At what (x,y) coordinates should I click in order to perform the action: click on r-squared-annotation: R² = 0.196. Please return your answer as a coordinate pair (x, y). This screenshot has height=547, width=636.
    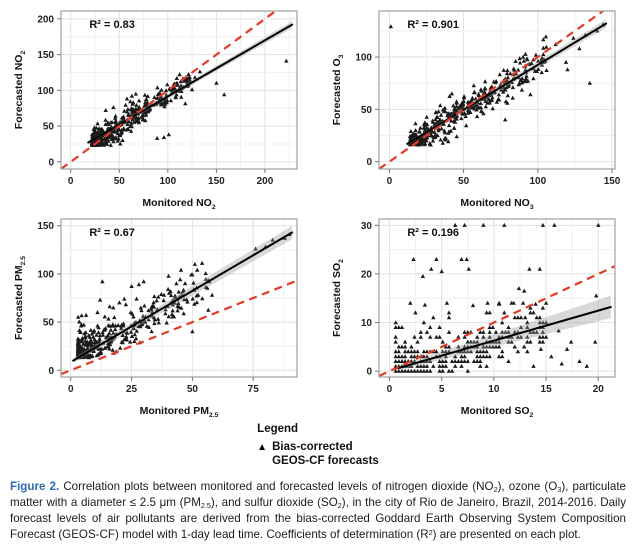
    Looking at the image, I should click on (433, 233).